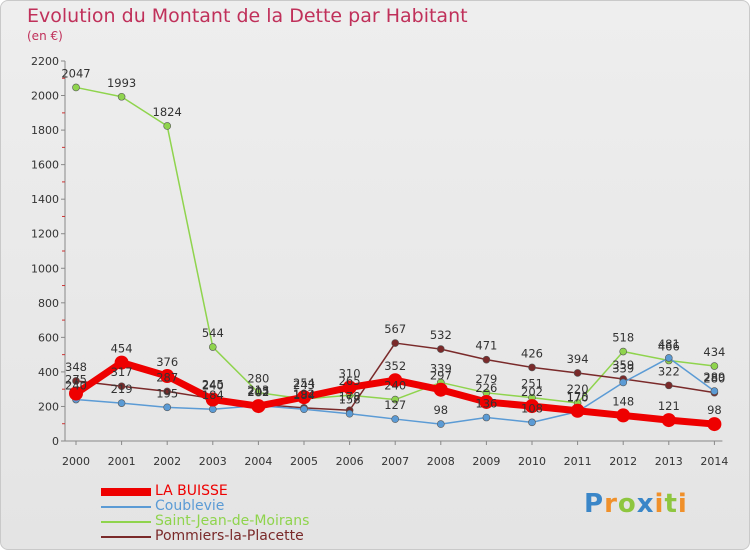 The image size is (750, 550). Describe the element at coordinates (304, 461) in the screenshot. I see `x-tick-label: 2005` at that location.